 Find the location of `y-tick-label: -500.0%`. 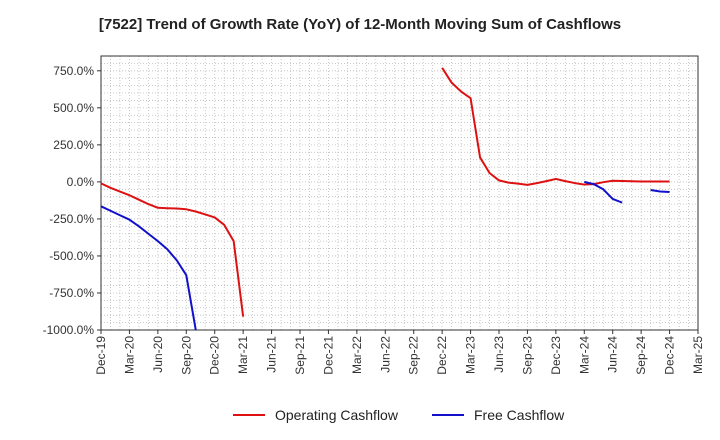

y-tick-label: -500.0% is located at coordinates (71, 256).